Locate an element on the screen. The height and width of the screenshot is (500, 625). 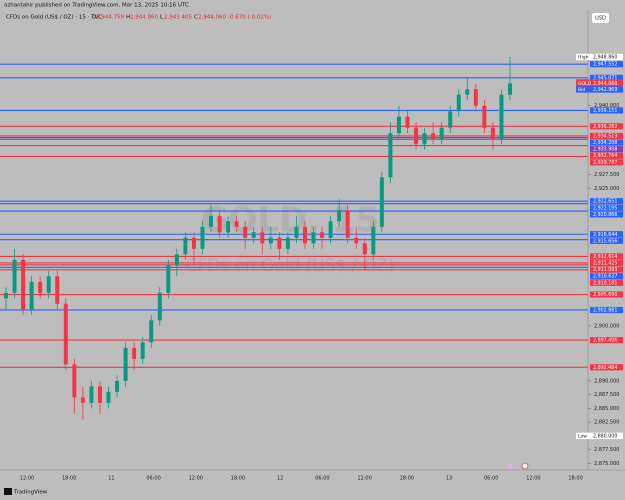
level-label: 2,902.881 is located at coordinates (605, 310).